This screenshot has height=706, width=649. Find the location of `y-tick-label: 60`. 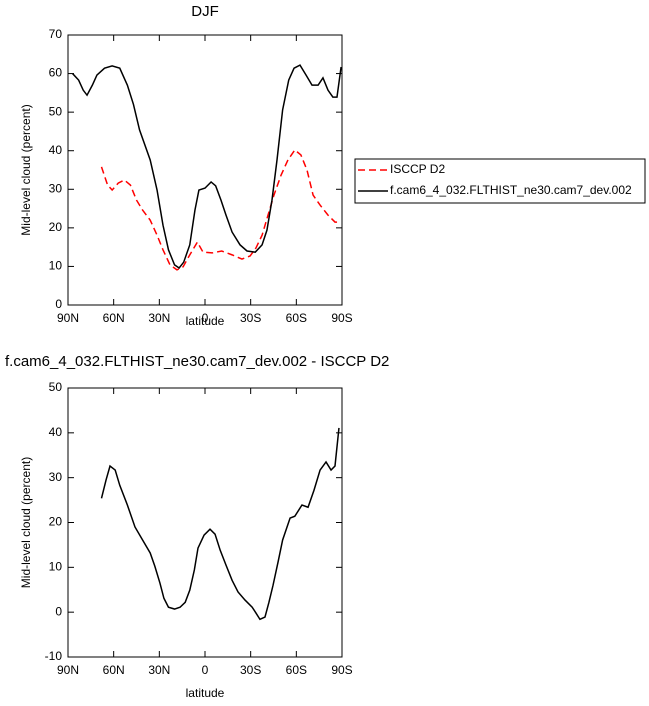

y-tick-label: 60 is located at coordinates (56, 73).